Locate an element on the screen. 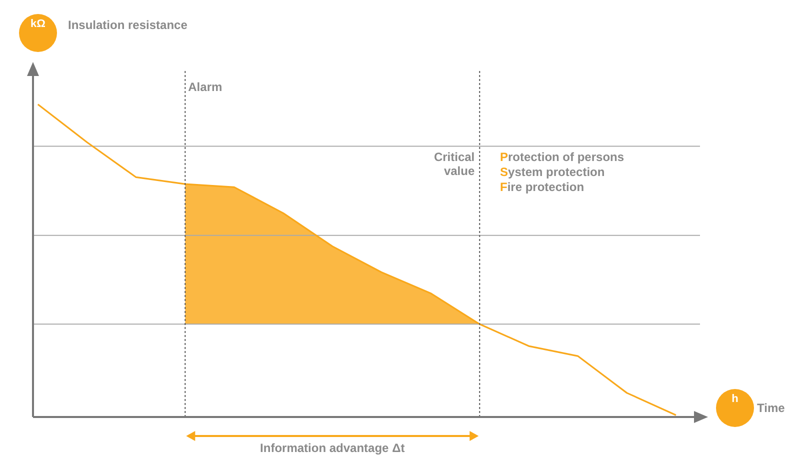  annotation: System protection is located at coordinates (552, 172).